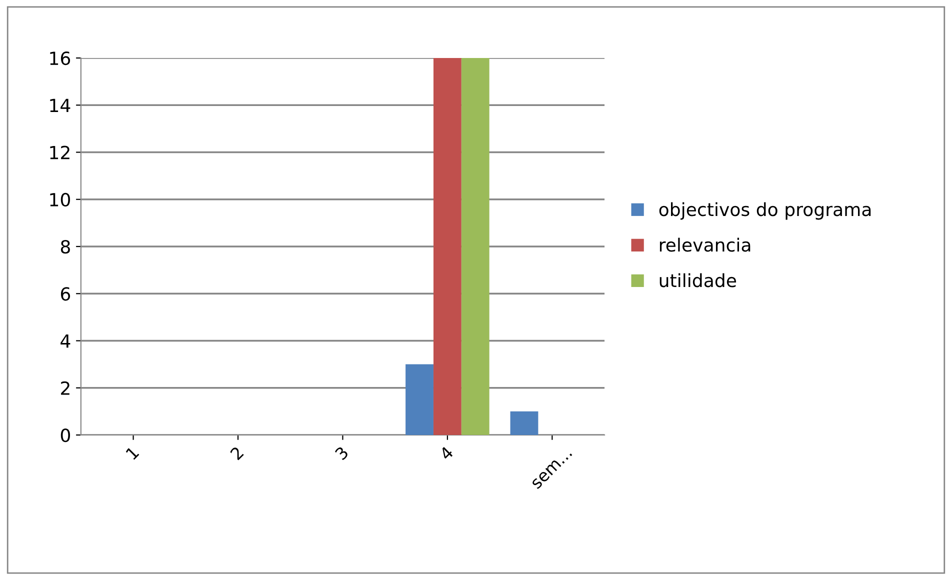 The width and height of the screenshot is (952, 580). What do you see at coordinates (65, 435) in the screenshot?
I see `y-tick-label: 0` at bounding box center [65, 435].